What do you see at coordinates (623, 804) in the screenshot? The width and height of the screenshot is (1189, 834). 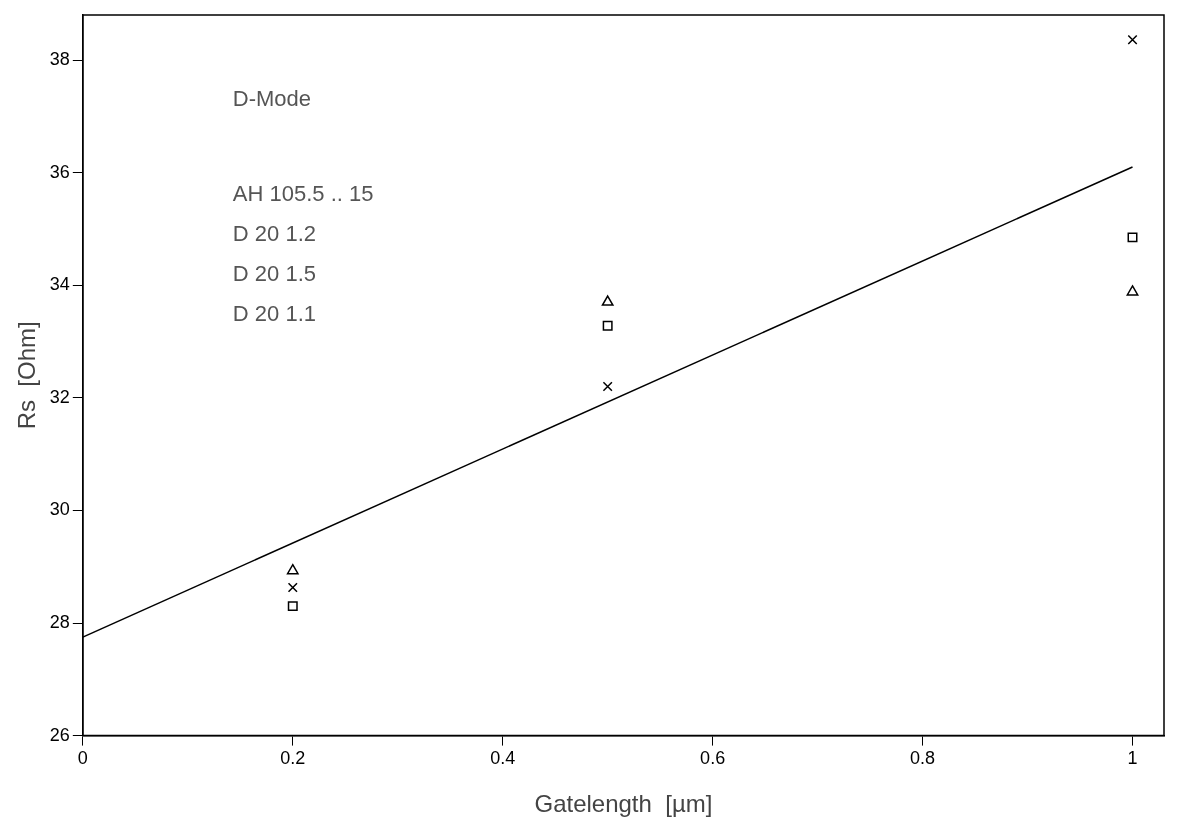 I see `x-axis-title: Gatelength [µm]` at bounding box center [623, 804].